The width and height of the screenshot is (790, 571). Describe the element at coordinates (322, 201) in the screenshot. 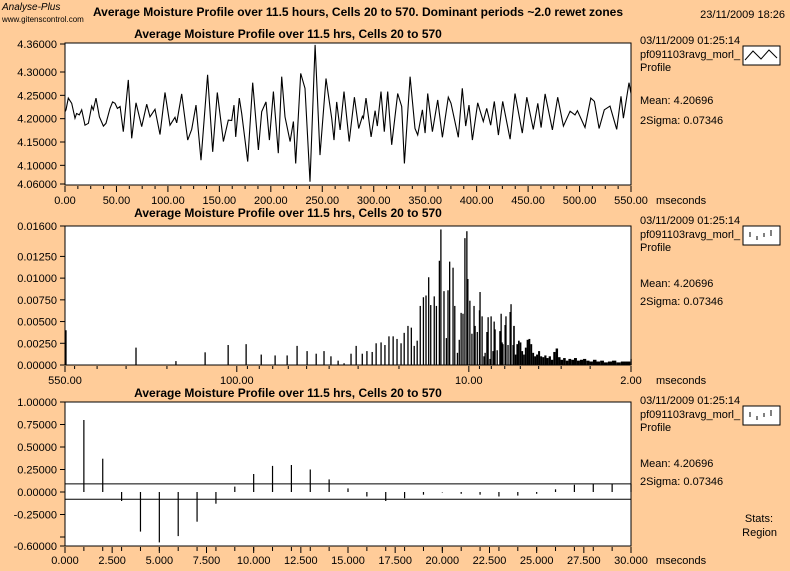

I see `x-tick-label: 250.00` at that location.